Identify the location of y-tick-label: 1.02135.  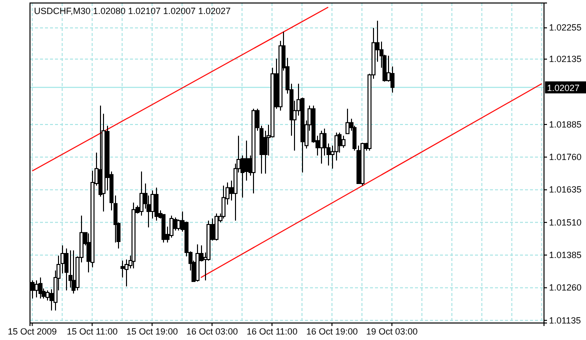
(565, 59).